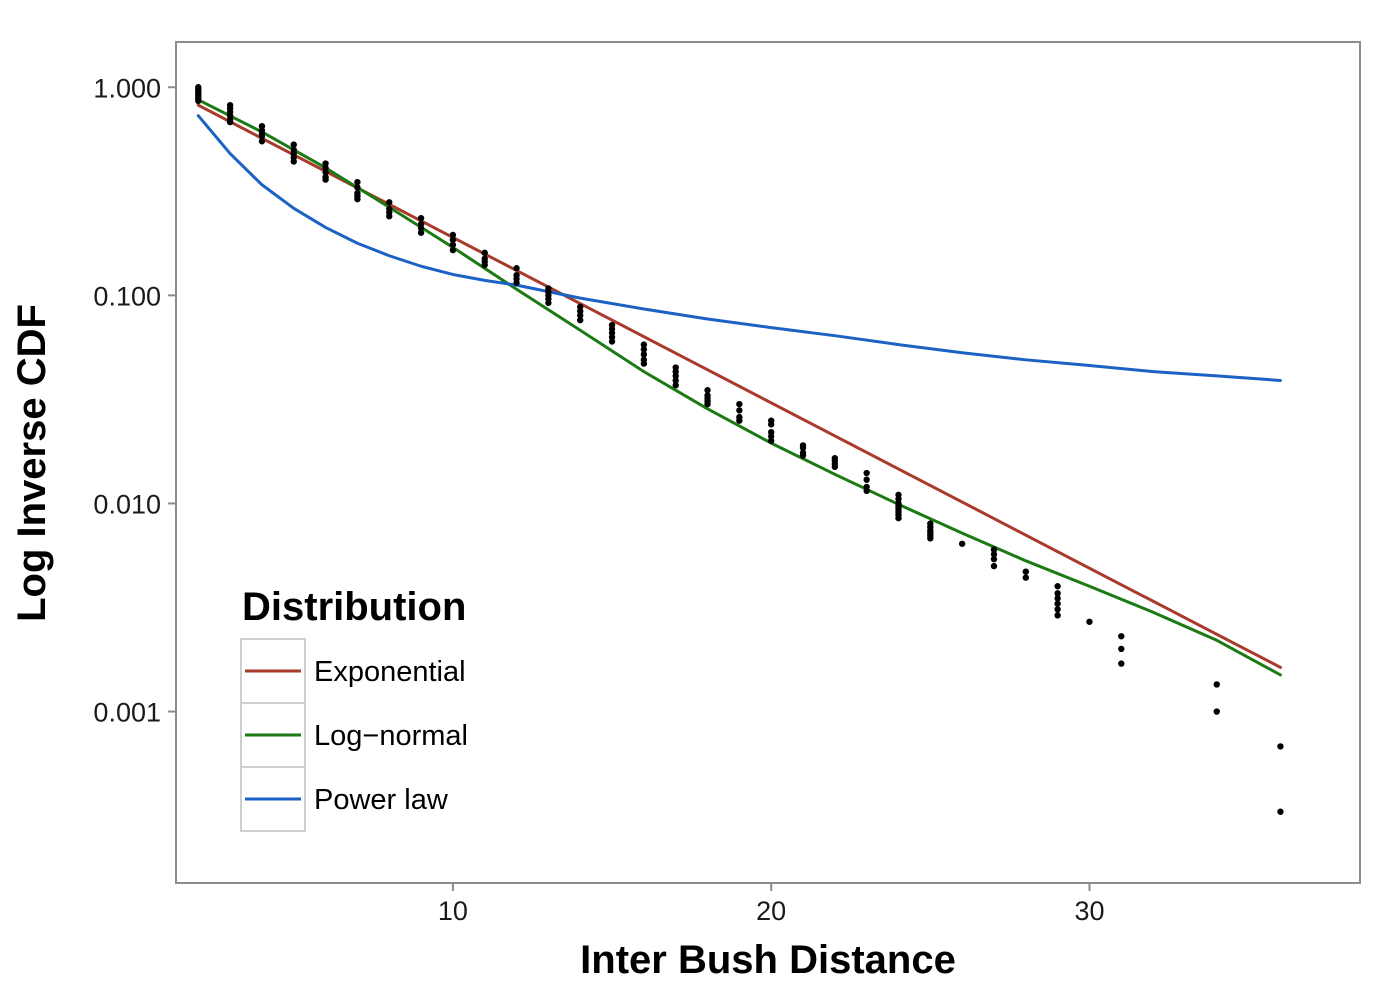  Describe the element at coordinates (32, 463) in the screenshot. I see `y-axis-title: Log Inverse CDF` at that location.